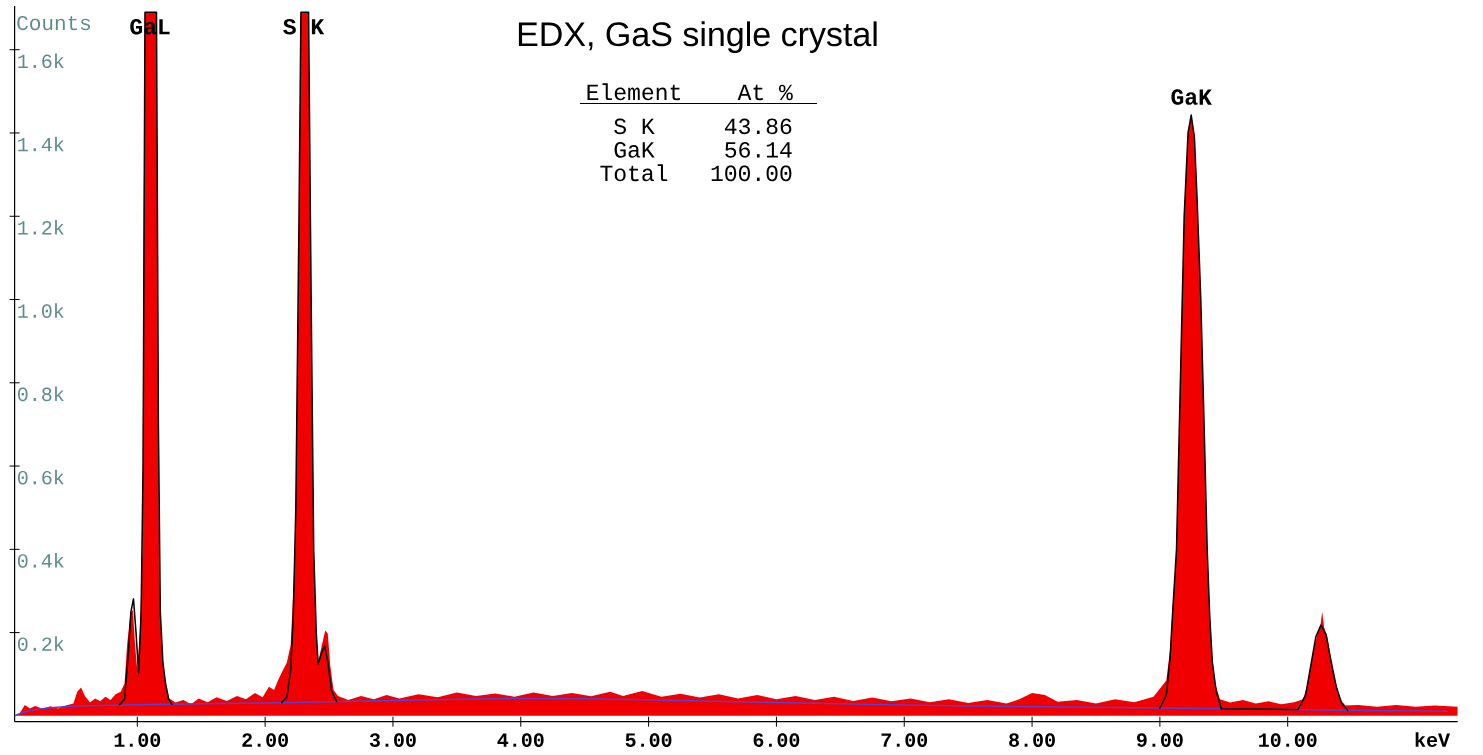 The height and width of the screenshot is (755, 1483). I want to click on y-tick-label: 0.4k, so click(41, 560).